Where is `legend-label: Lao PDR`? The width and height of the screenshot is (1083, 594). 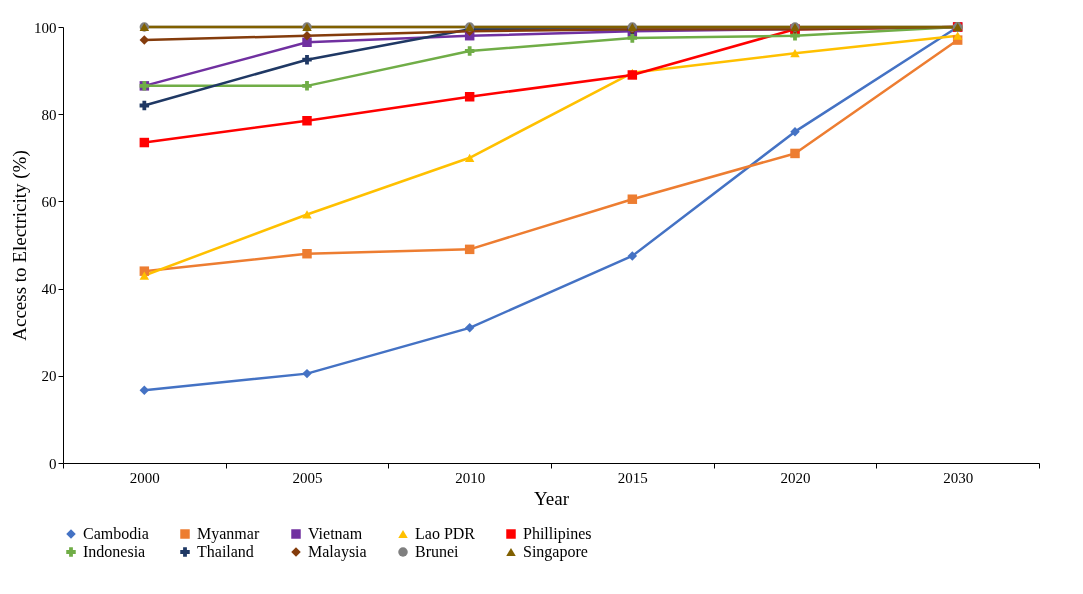
legend-label: Lao PDR is located at coordinates (445, 533).